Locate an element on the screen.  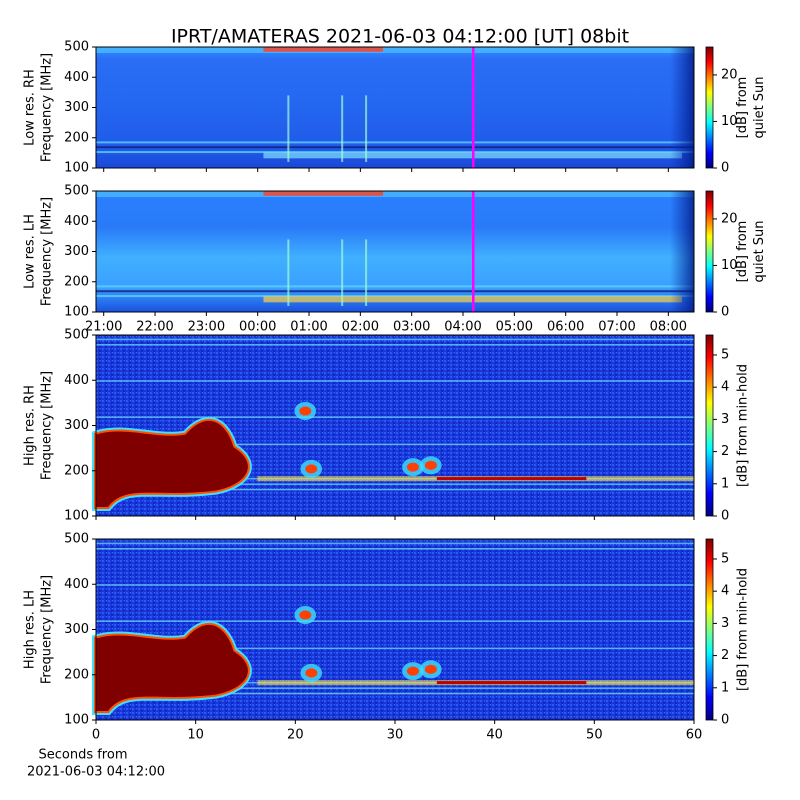
x-axis-label: 2021-06-03 04:12:00 is located at coordinates (96, 772).